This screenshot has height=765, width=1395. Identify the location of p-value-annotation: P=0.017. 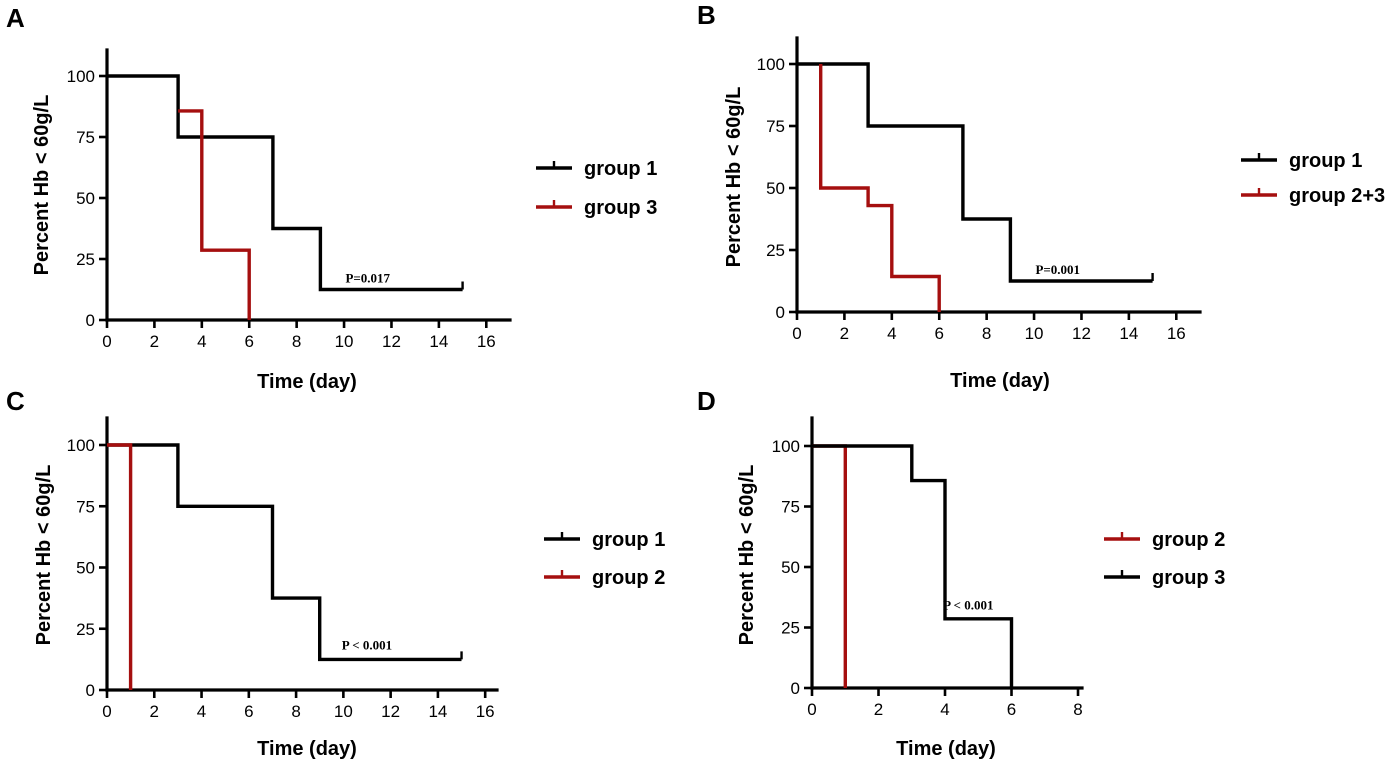
(367, 277).